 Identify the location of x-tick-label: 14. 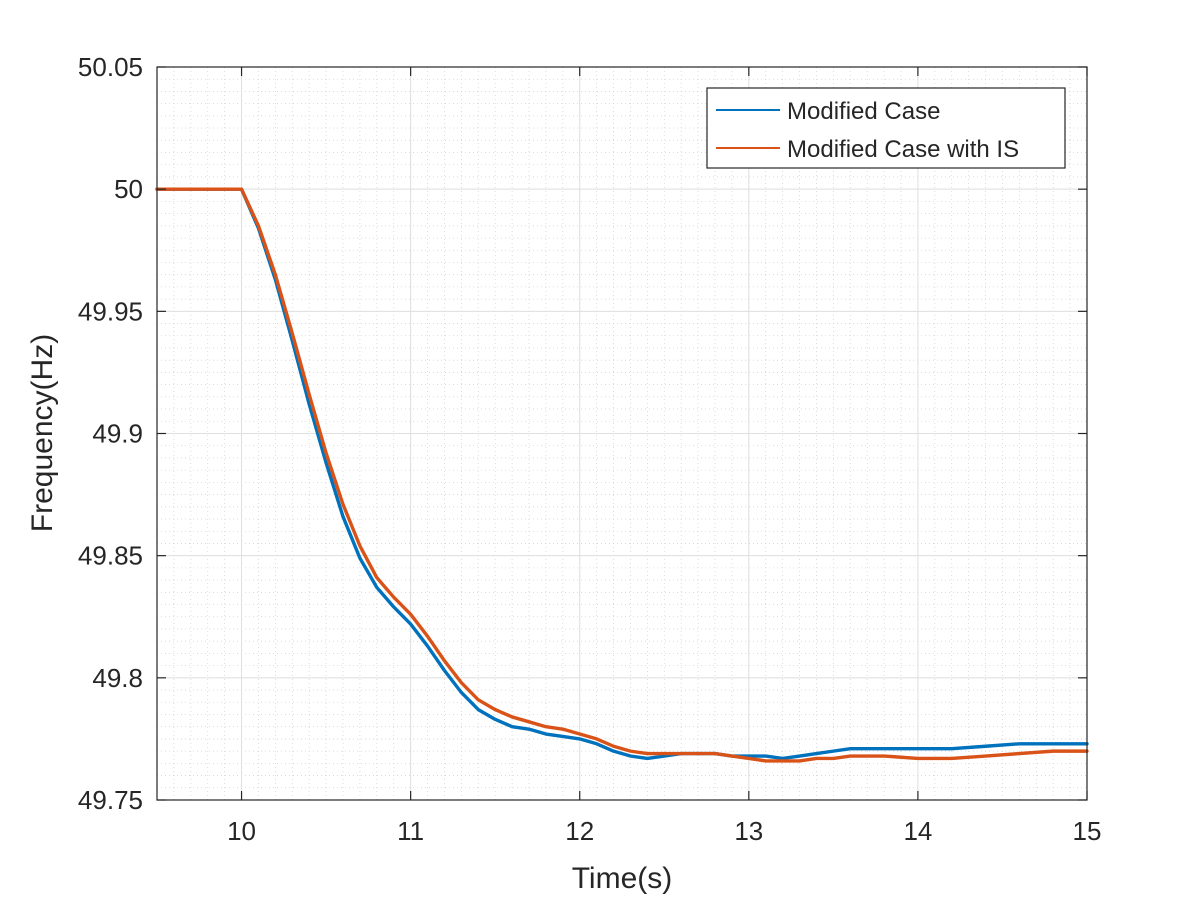
(917, 831).